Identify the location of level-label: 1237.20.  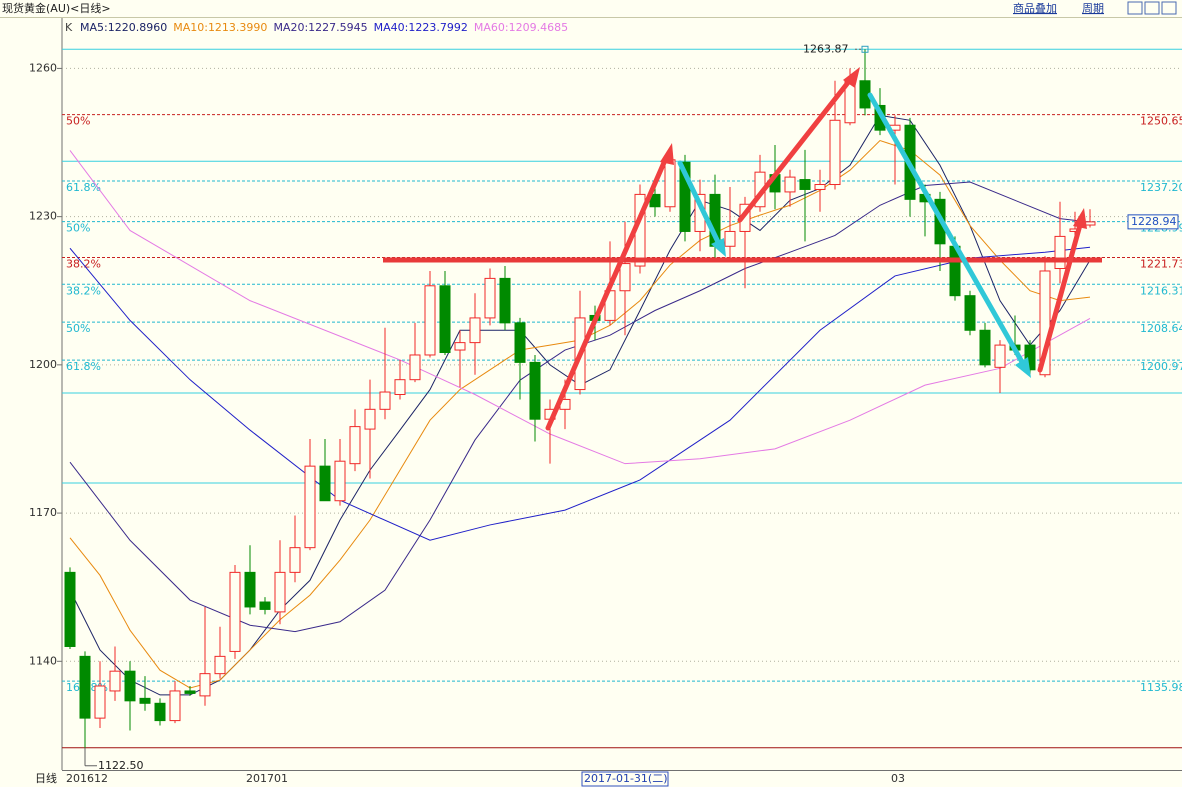
(1161, 187).